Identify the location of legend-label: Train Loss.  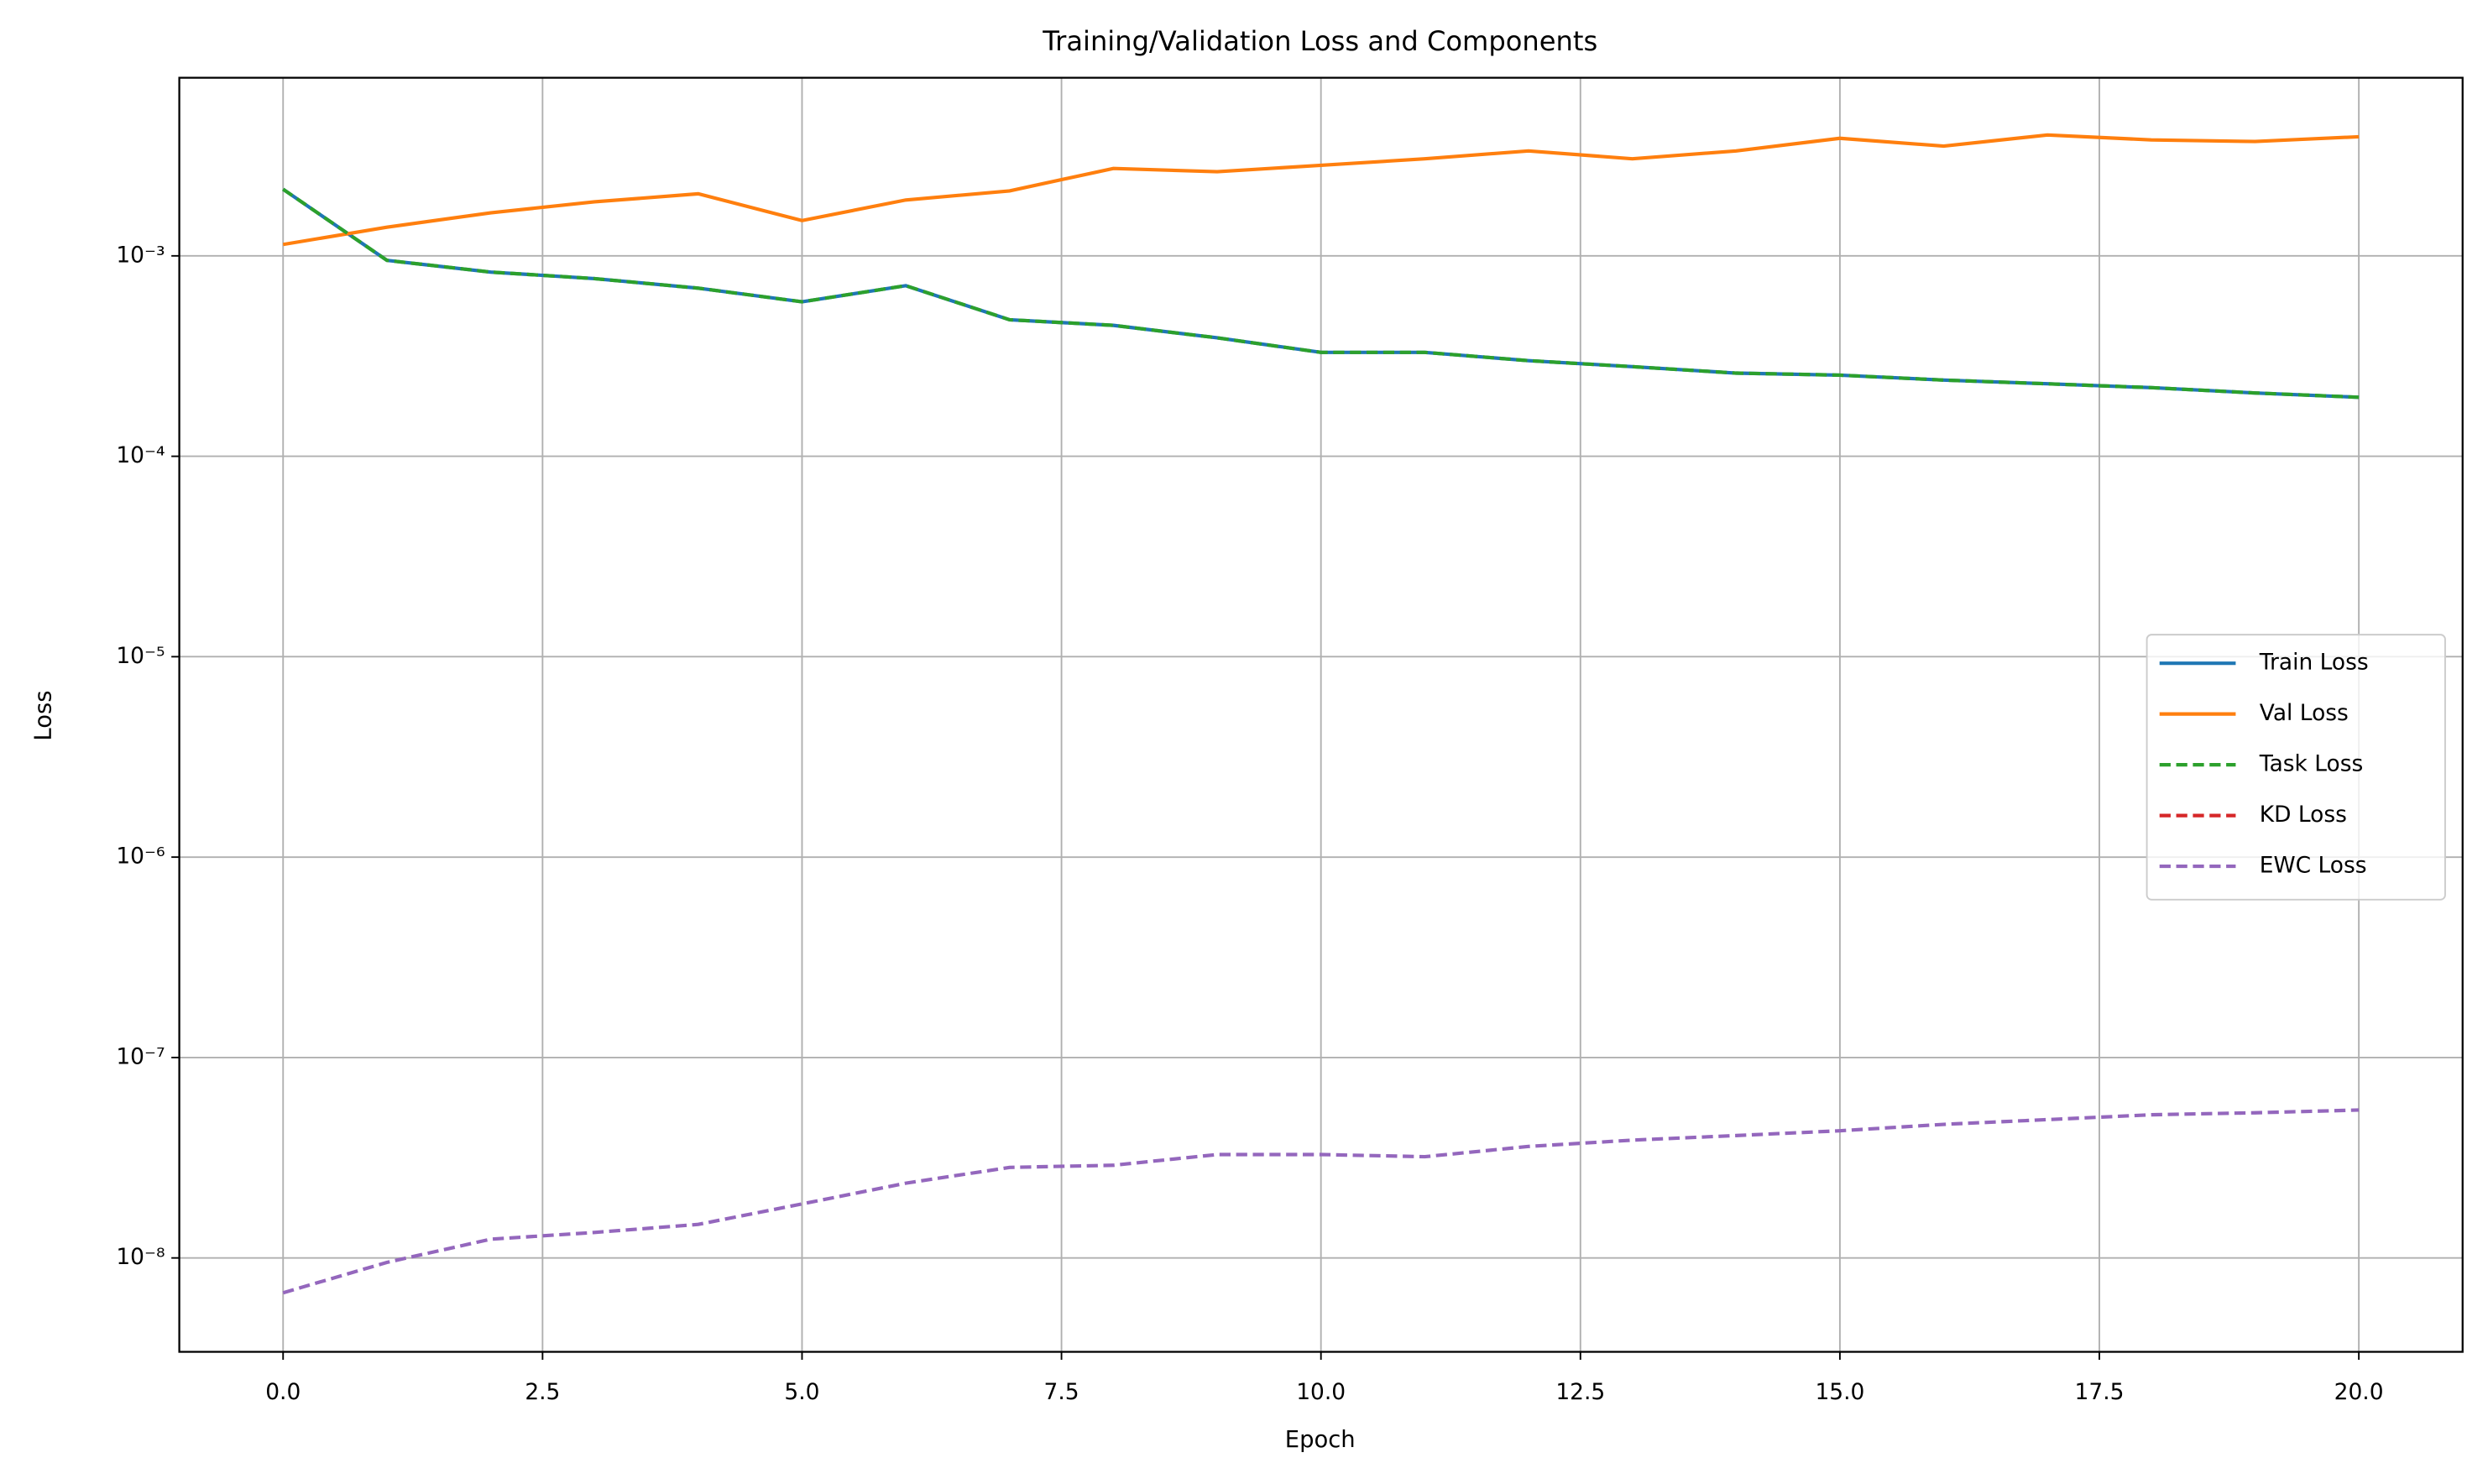
(2314, 663).